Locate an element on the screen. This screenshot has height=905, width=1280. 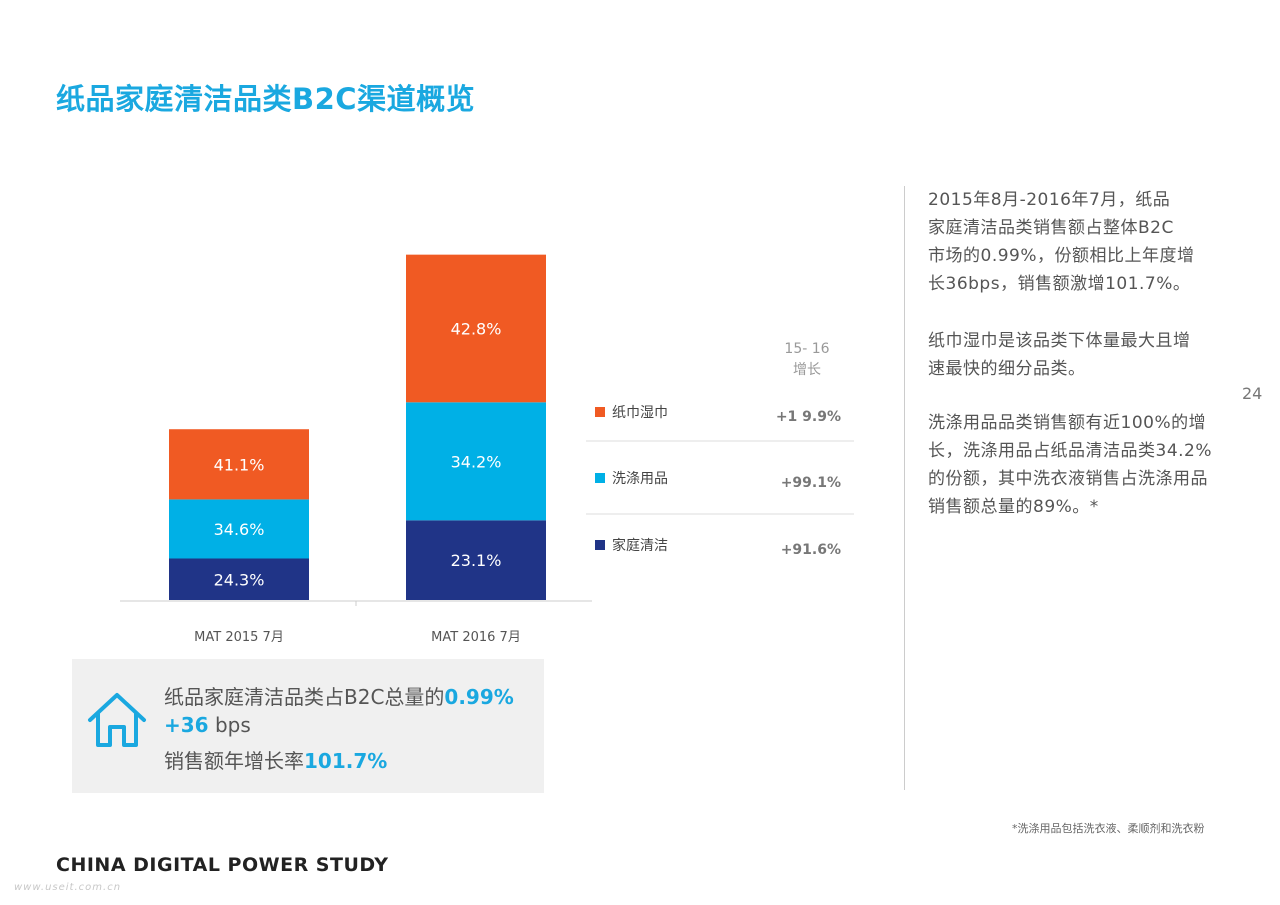
data-label-1-0: 34.6% is located at coordinates (239, 529).